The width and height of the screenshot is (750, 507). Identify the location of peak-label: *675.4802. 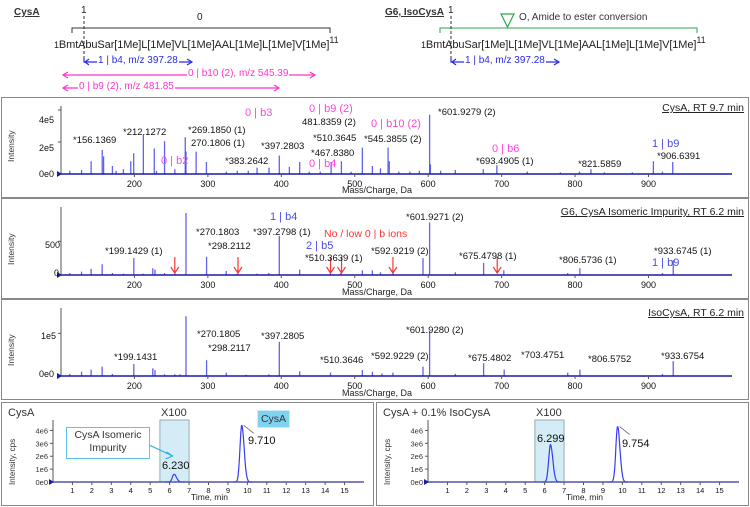
(490, 358).